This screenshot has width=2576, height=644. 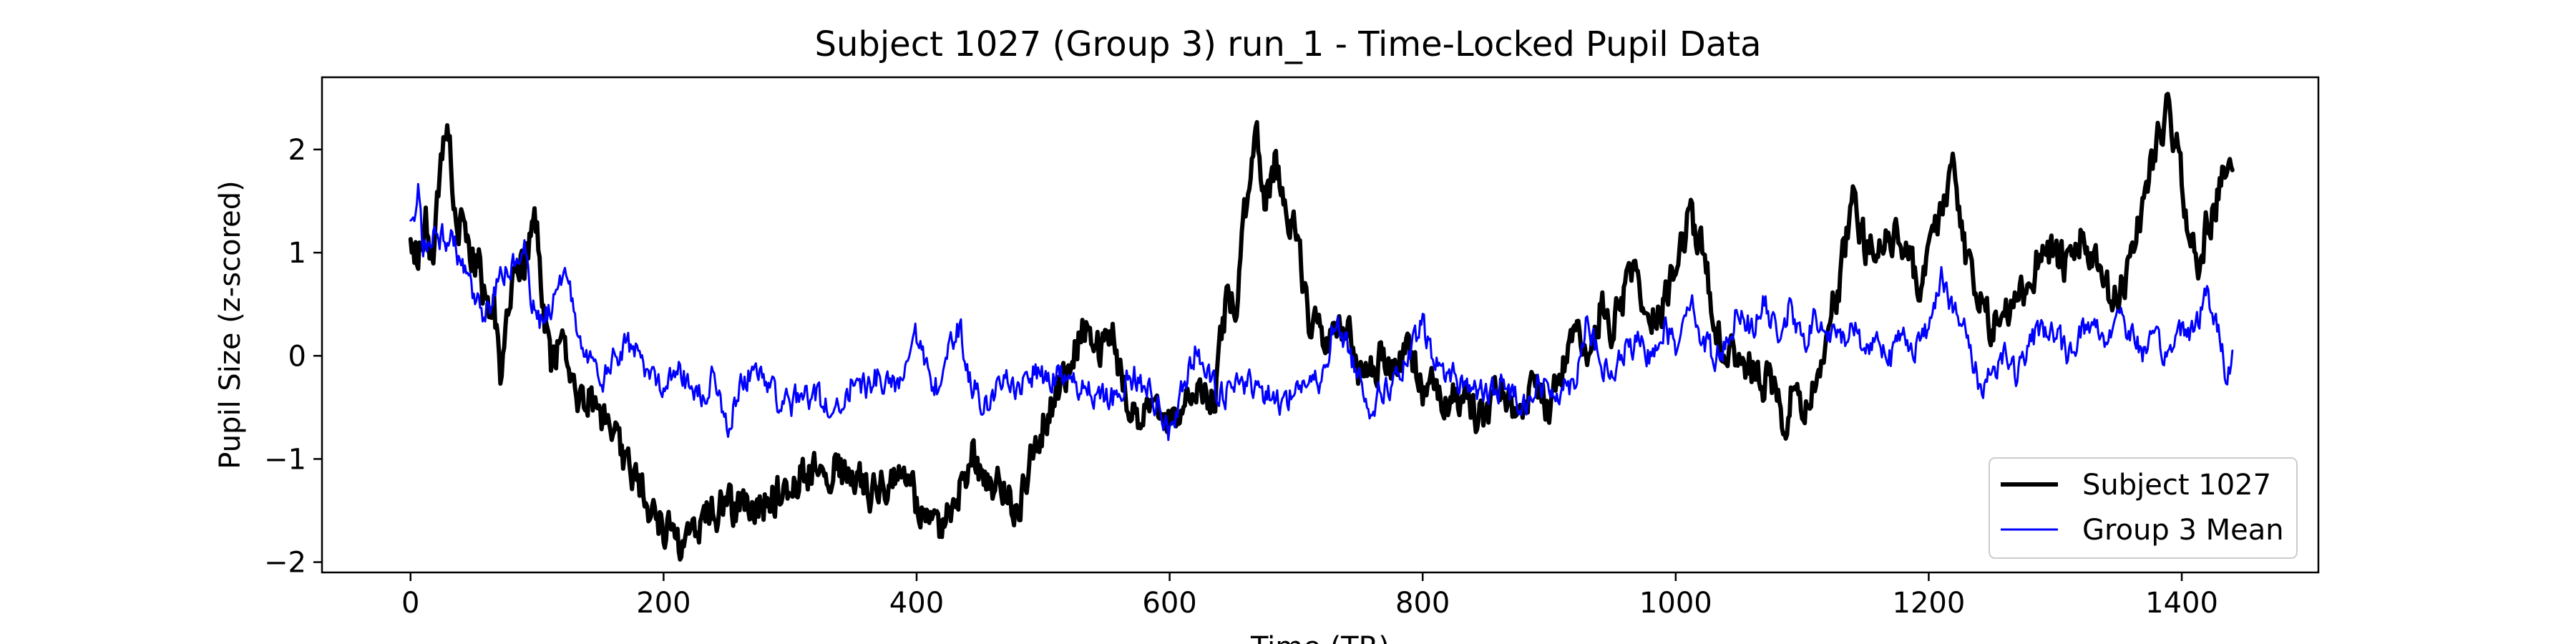 I want to click on x-tick-label: 200, so click(x=663, y=603).